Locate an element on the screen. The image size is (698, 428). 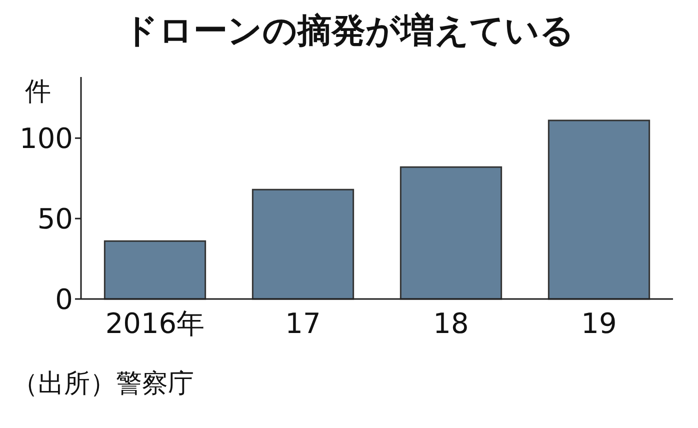
y-axis-title: 件 is located at coordinates (38, 92).